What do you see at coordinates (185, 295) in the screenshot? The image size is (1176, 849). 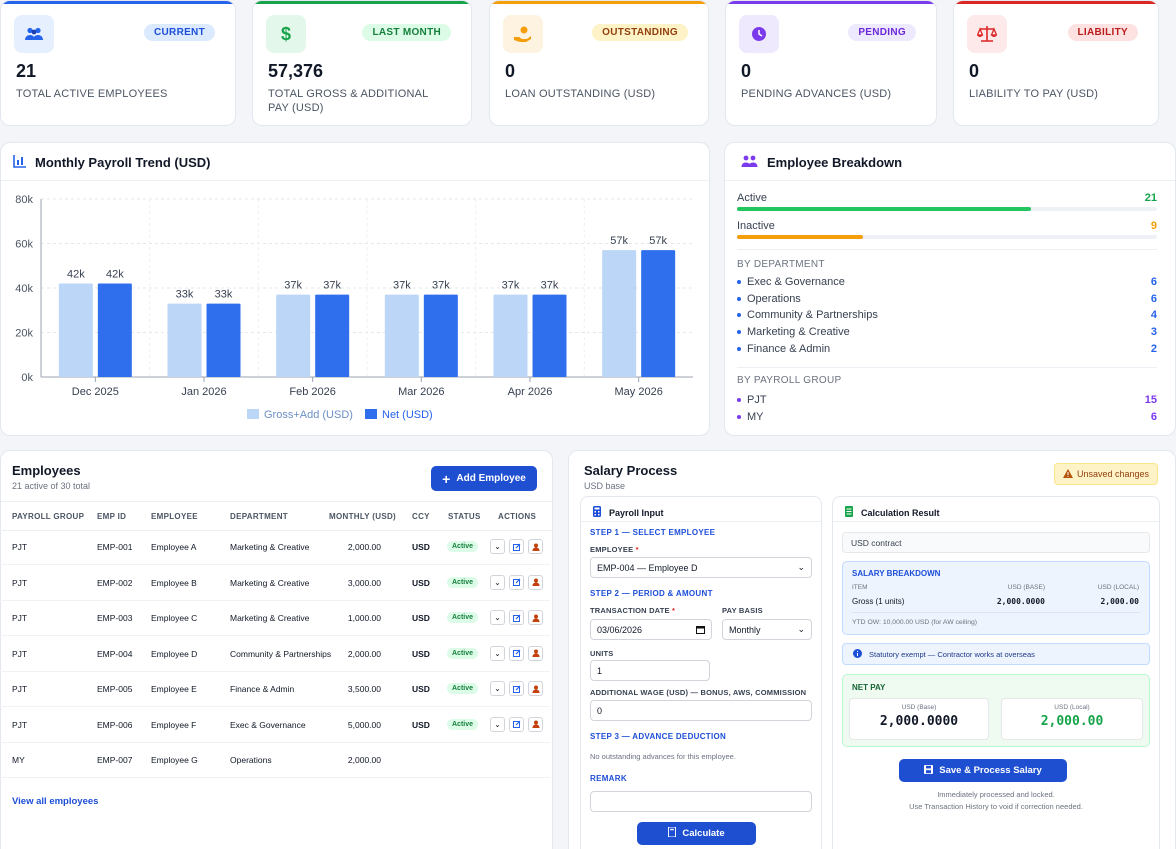 I see `data-label: 33k` at bounding box center [185, 295].